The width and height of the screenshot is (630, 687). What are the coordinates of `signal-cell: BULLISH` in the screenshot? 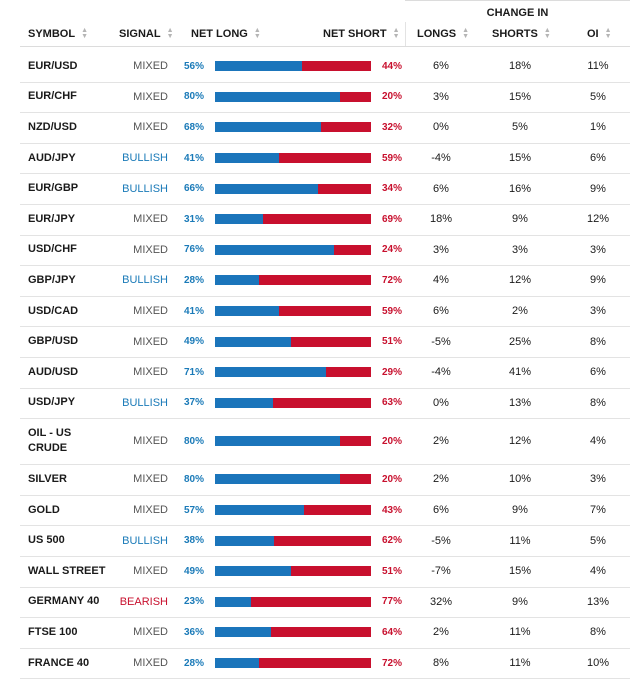 It's located at (145, 280).